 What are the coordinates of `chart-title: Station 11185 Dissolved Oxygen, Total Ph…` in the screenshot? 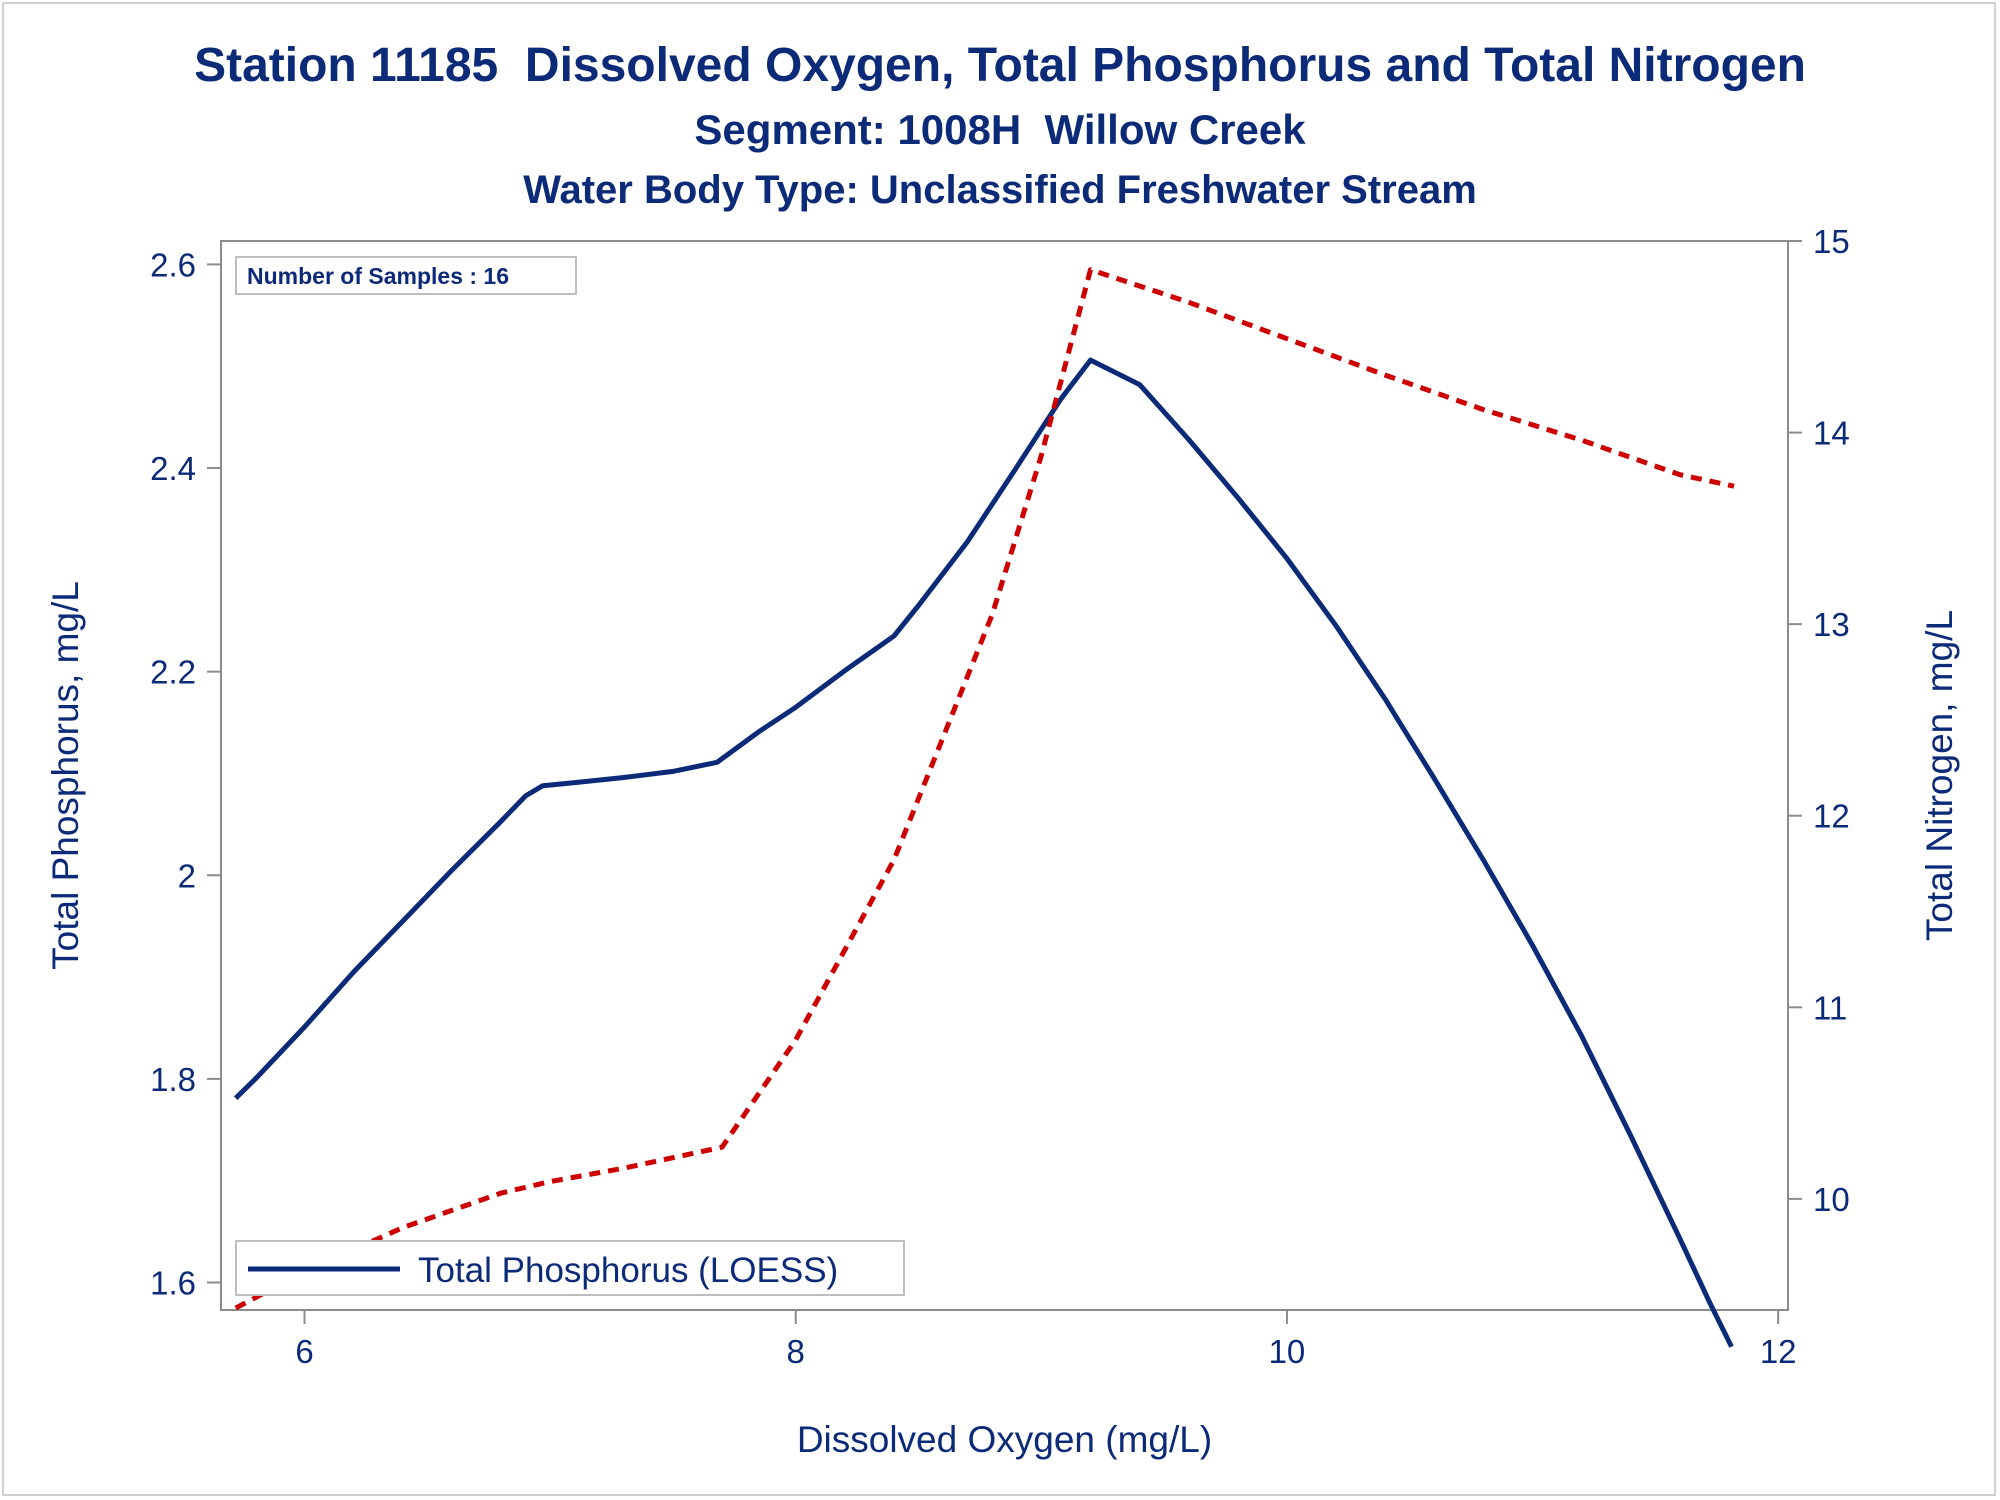 It's located at (1000, 65).